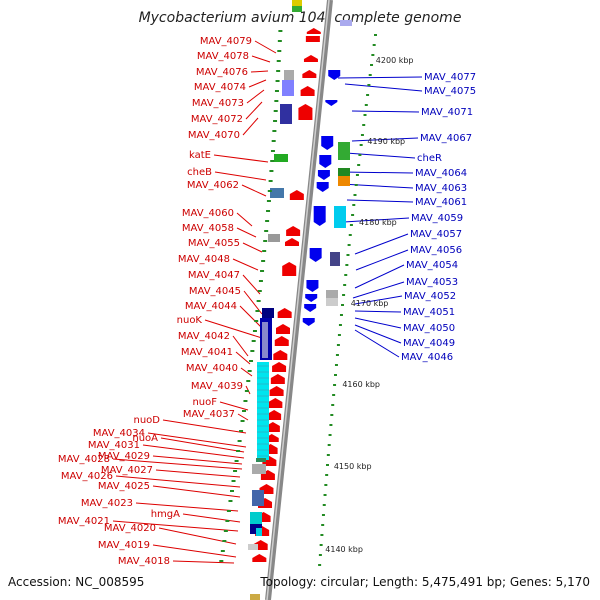  Describe the element at coordinates (300, 18) in the screenshot. I see `map-title: Mycobacterium avium 104, complete genome` at that location.